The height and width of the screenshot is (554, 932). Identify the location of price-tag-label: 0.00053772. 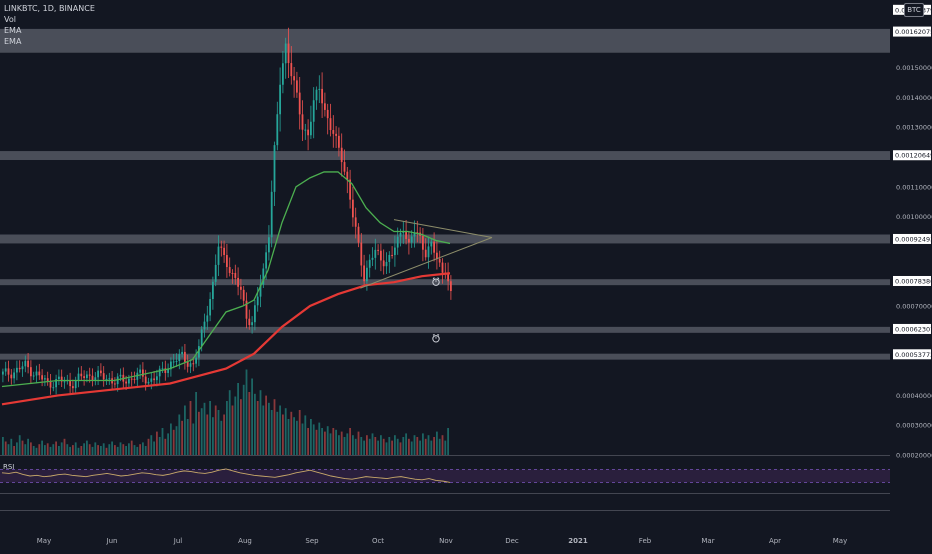
(913, 355).